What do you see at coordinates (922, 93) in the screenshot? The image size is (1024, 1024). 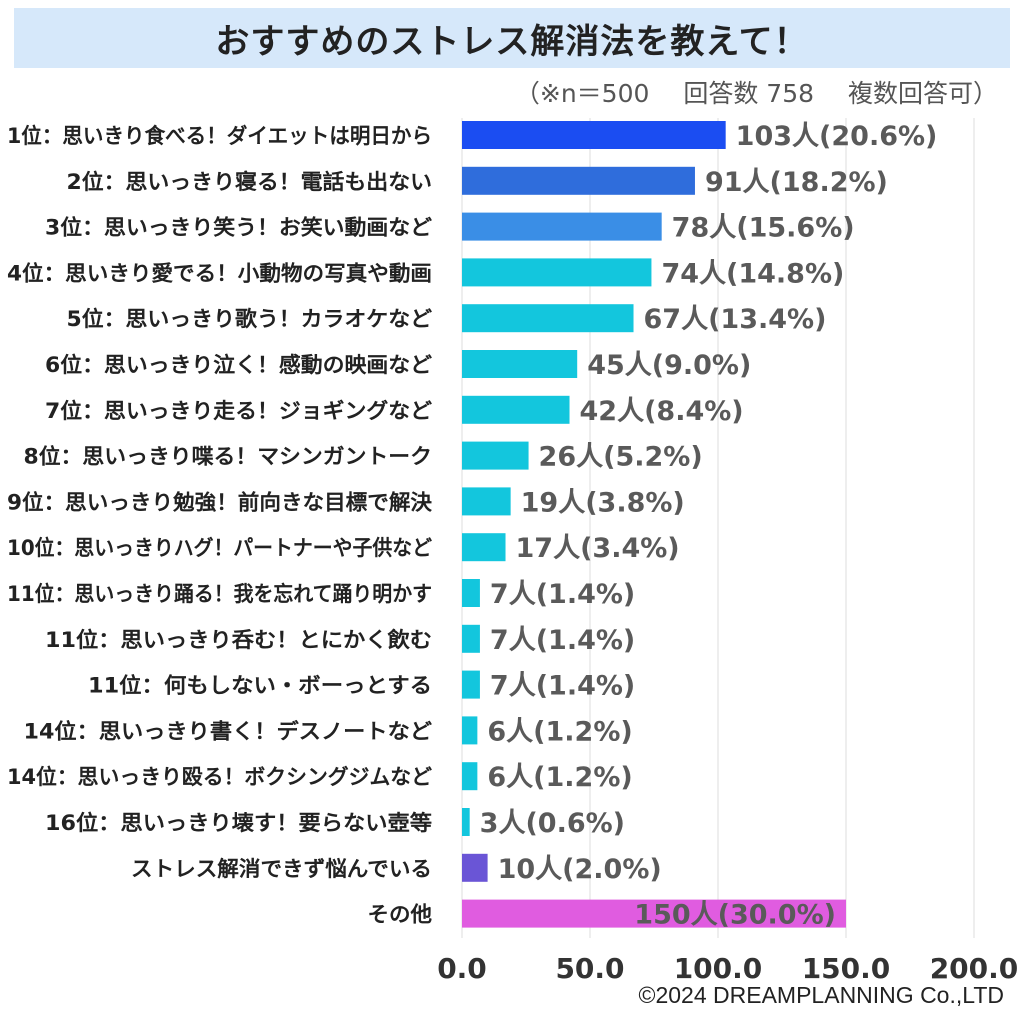 I see `multiple-answer-note: 複数回答可）` at bounding box center [922, 93].